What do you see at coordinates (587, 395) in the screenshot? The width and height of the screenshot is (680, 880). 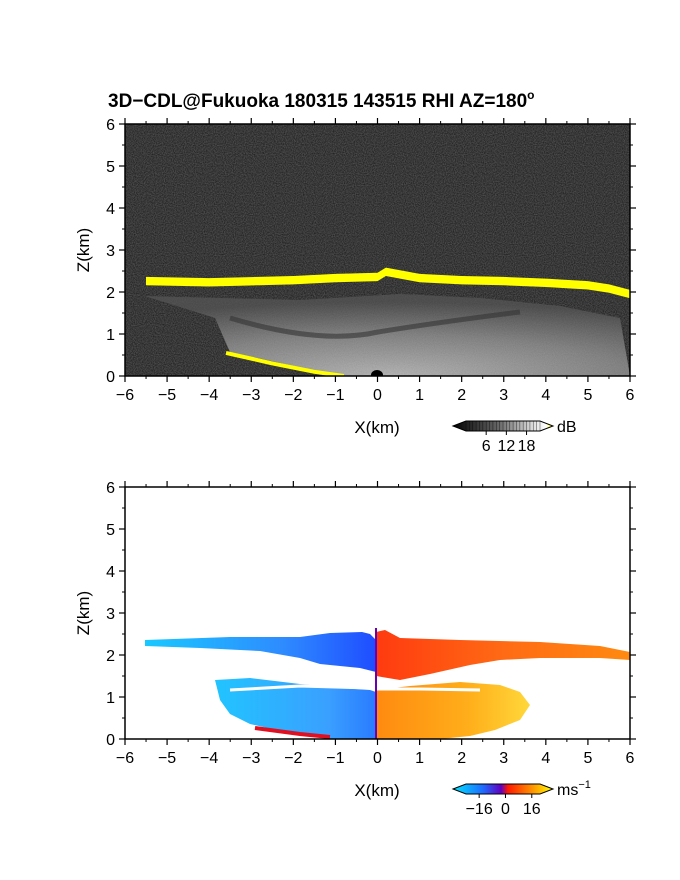 I see `intensity-x-tick-label: 5` at bounding box center [587, 395].